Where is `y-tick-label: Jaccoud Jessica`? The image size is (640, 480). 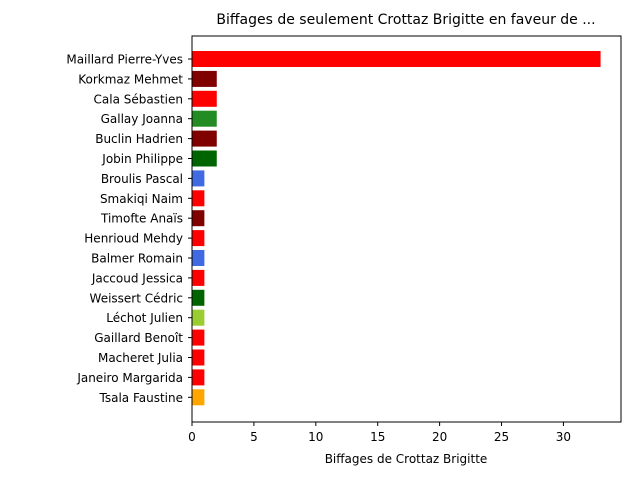
y-tick-label: Jaccoud Jessica is located at coordinates (137, 278).